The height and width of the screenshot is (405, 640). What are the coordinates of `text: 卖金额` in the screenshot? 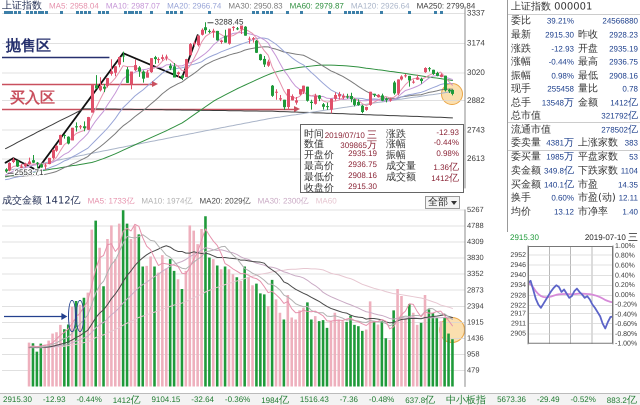 It's located at (526, 171).